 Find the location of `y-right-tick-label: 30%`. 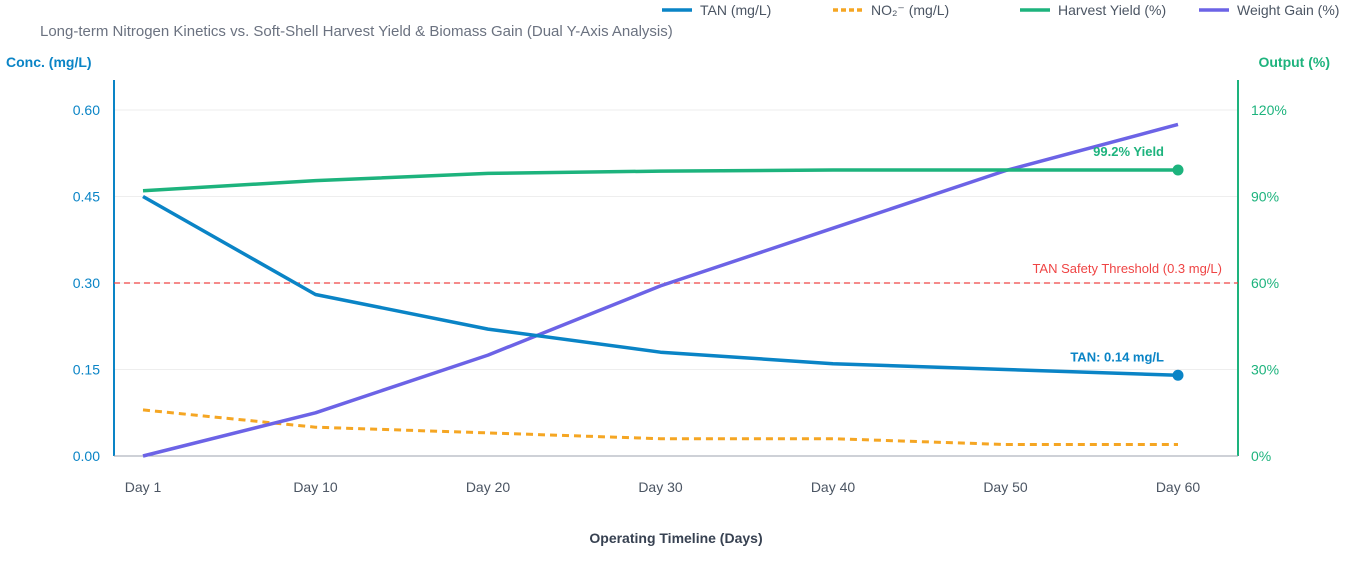

y-right-tick-label: 30% is located at coordinates (1265, 370).